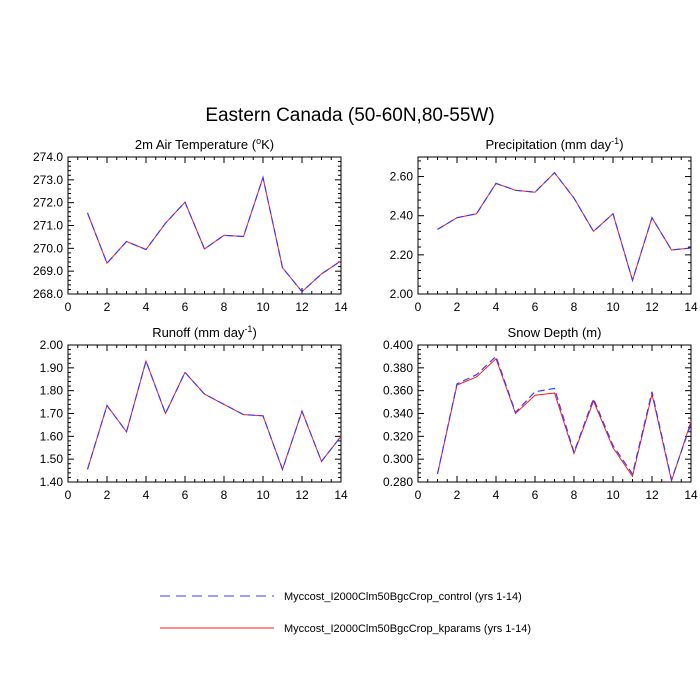 The width and height of the screenshot is (700, 700). Describe the element at coordinates (48, 294) in the screenshot. I see `y-tick-label: 268.0` at that location.